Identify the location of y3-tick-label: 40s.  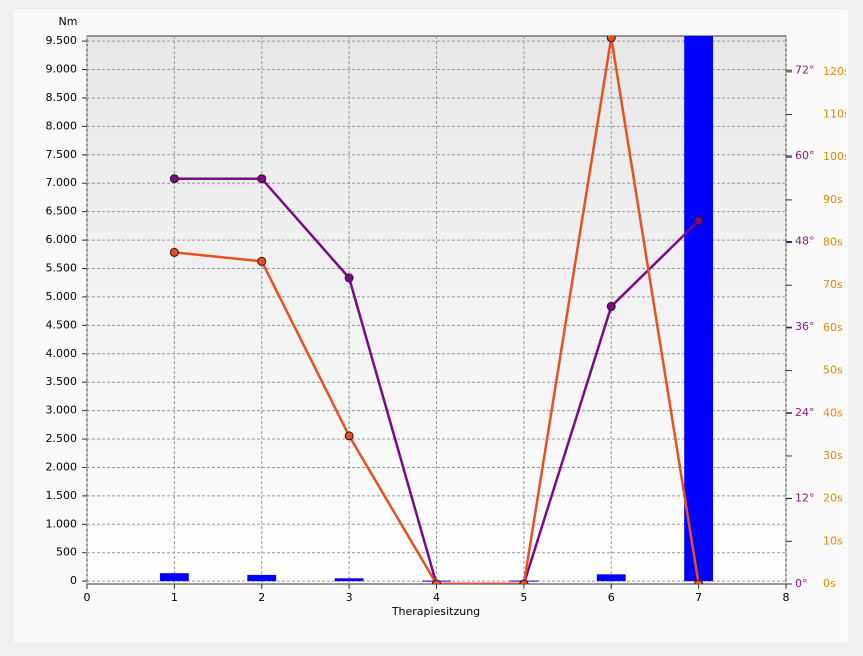
(833, 412).